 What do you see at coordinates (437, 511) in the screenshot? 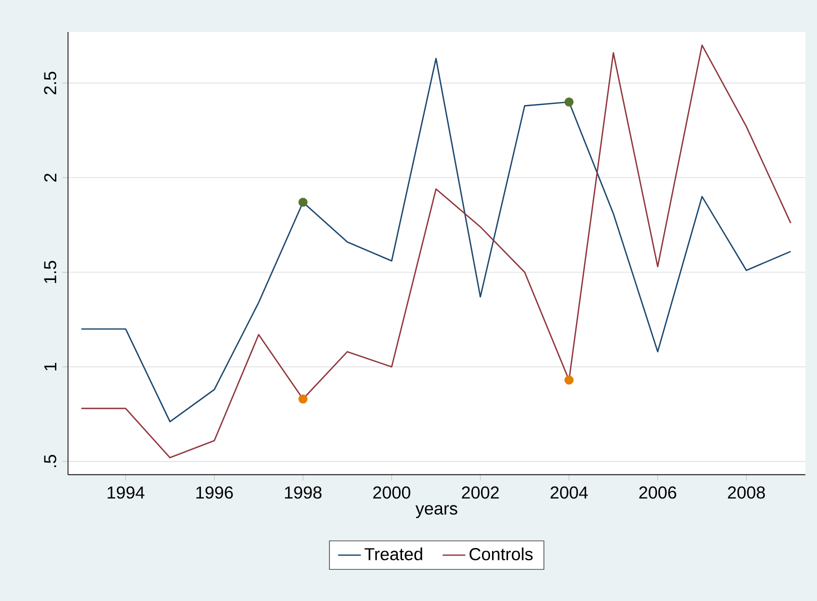
I see `x-axis-title: years` at bounding box center [437, 511].